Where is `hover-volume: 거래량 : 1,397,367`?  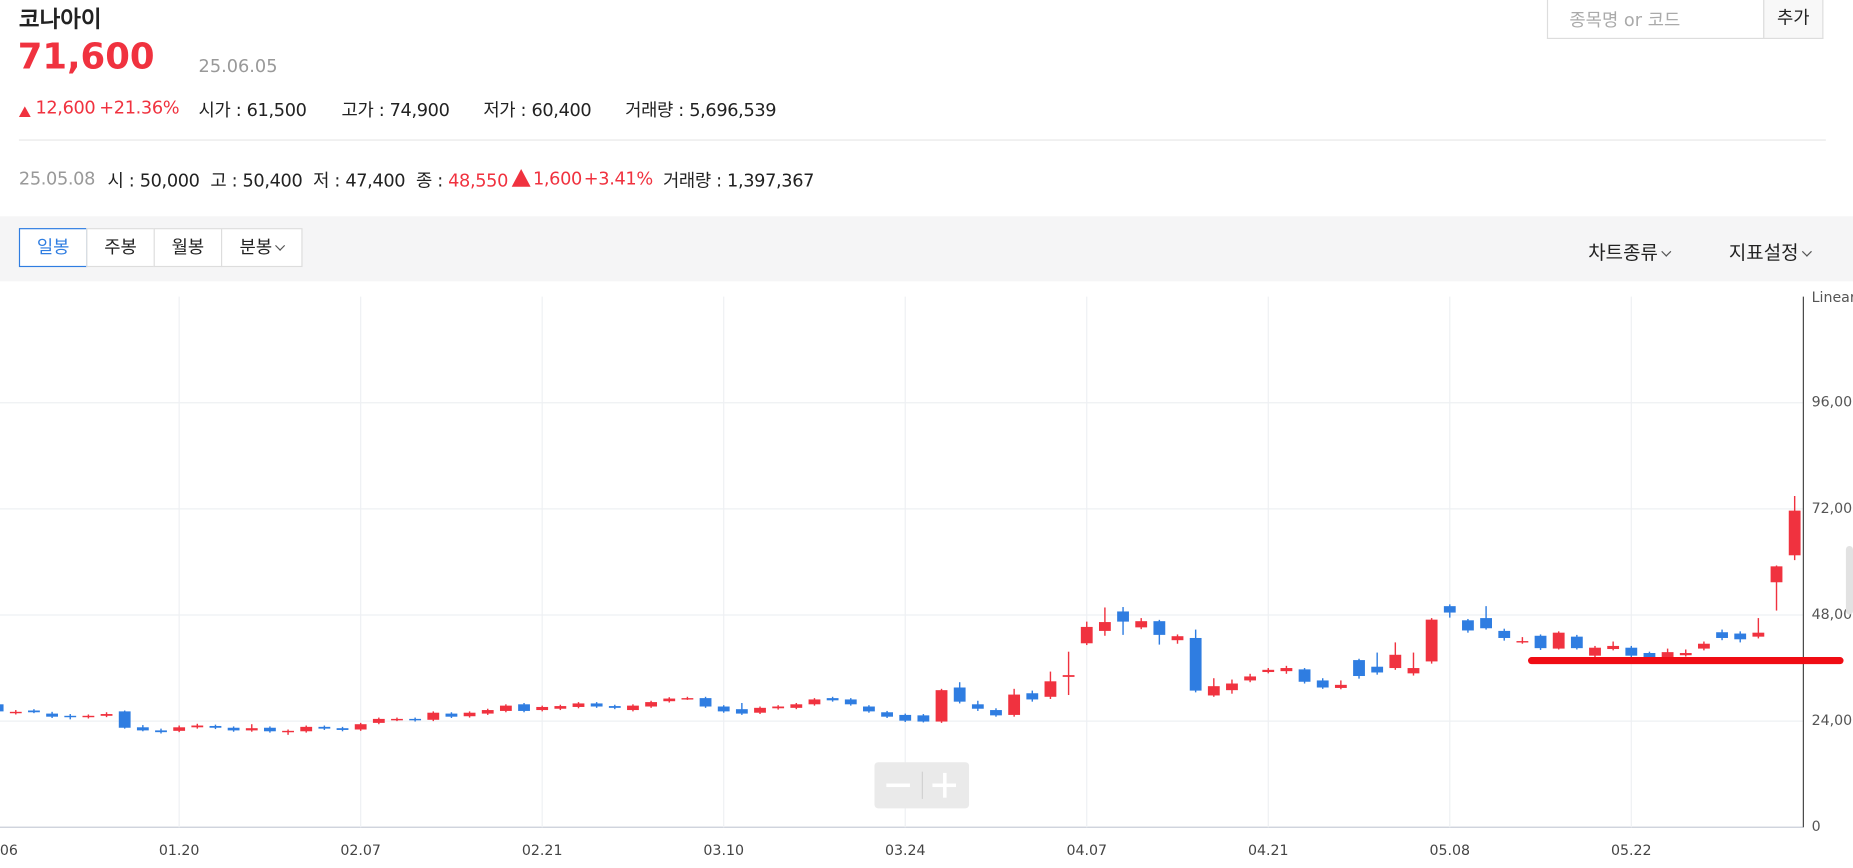
hover-volume: 거래량 : 1,397,367 is located at coordinates (738, 180).